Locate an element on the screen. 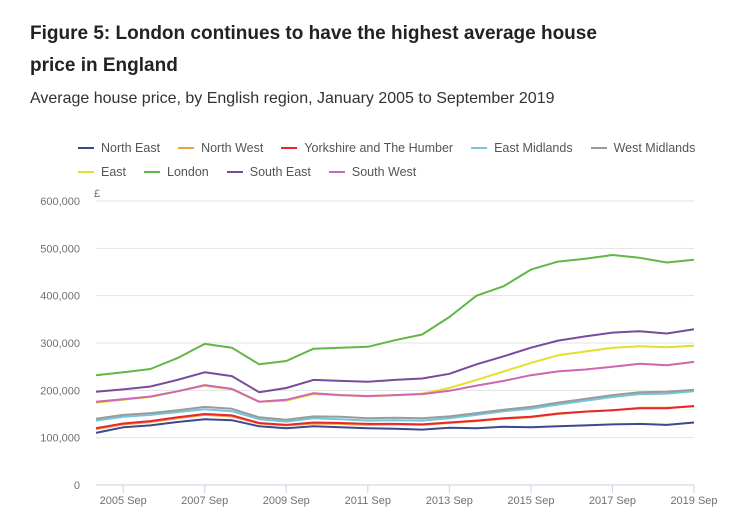 The width and height of the screenshot is (738, 517). legend-item: East is located at coordinates (102, 172).